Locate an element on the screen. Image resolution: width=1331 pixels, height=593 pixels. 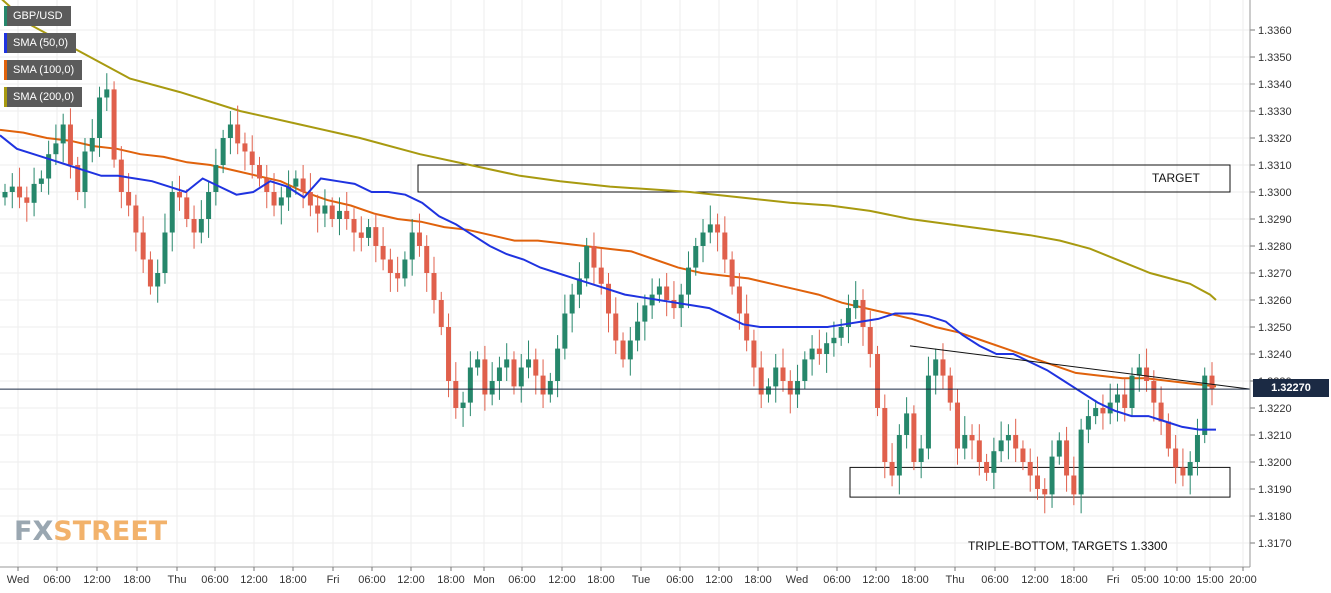
y-tick-label: 1.3300 is located at coordinates (1275, 193).